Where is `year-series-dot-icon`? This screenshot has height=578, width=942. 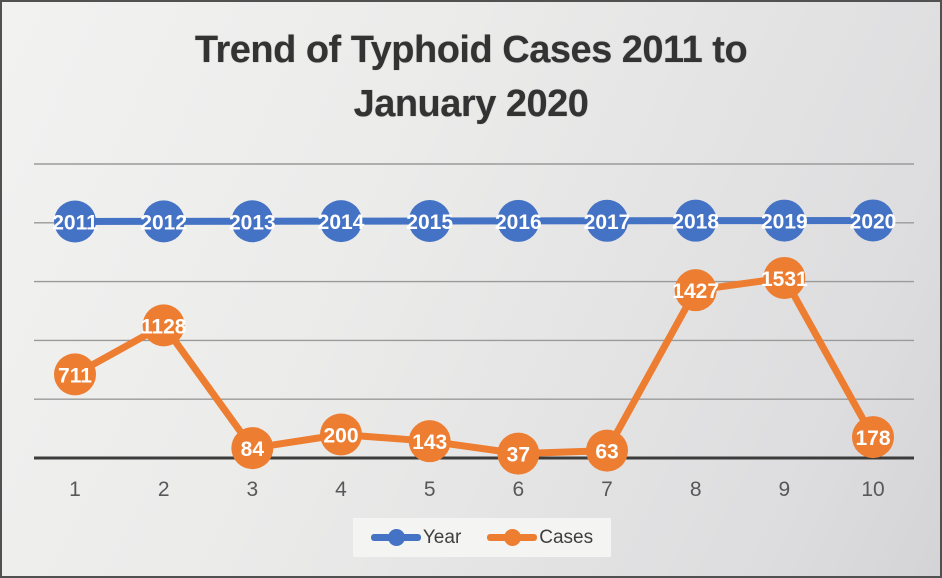 year-series-dot-icon is located at coordinates (396, 537).